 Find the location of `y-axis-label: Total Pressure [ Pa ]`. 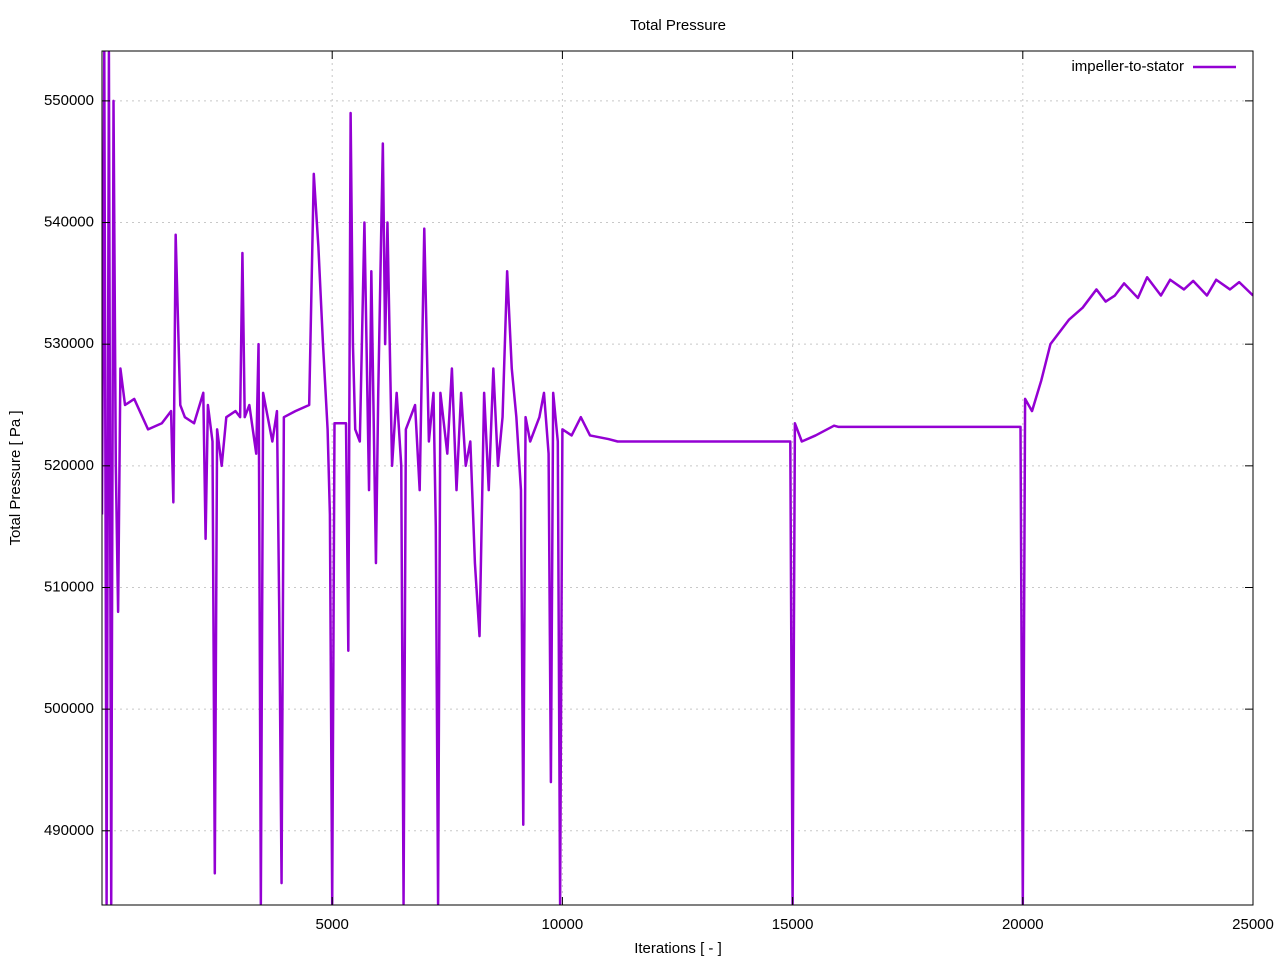

y-axis-label: Total Pressure [ Pa ] is located at coordinates (15, 477).